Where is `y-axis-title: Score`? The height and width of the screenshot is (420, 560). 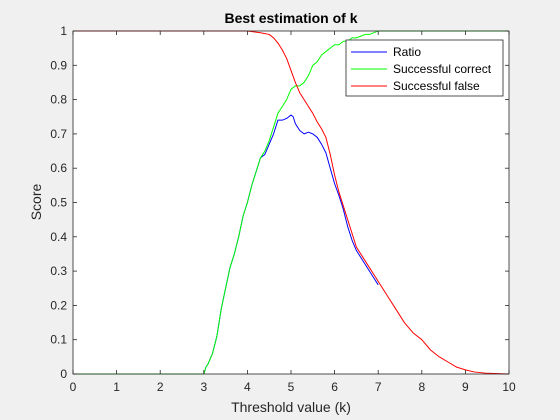 y-axis-title: Score is located at coordinates (36, 202).